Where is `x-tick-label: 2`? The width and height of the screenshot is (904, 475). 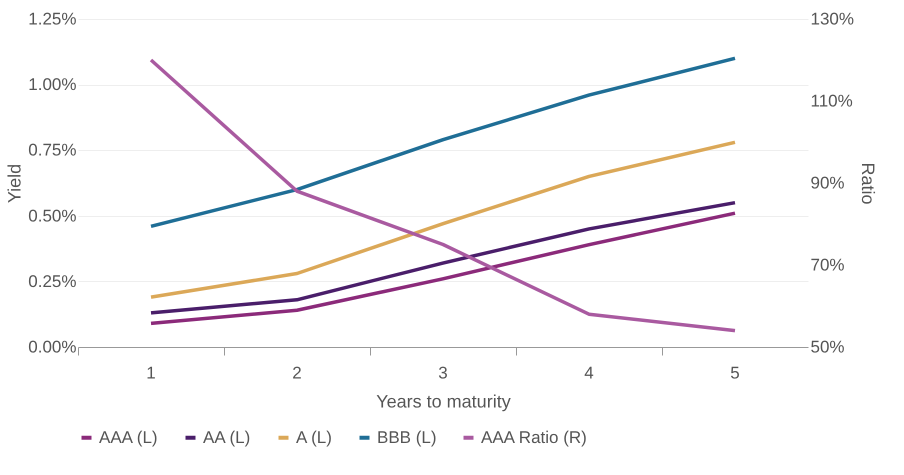 x-tick-label: 2 is located at coordinates (297, 373).